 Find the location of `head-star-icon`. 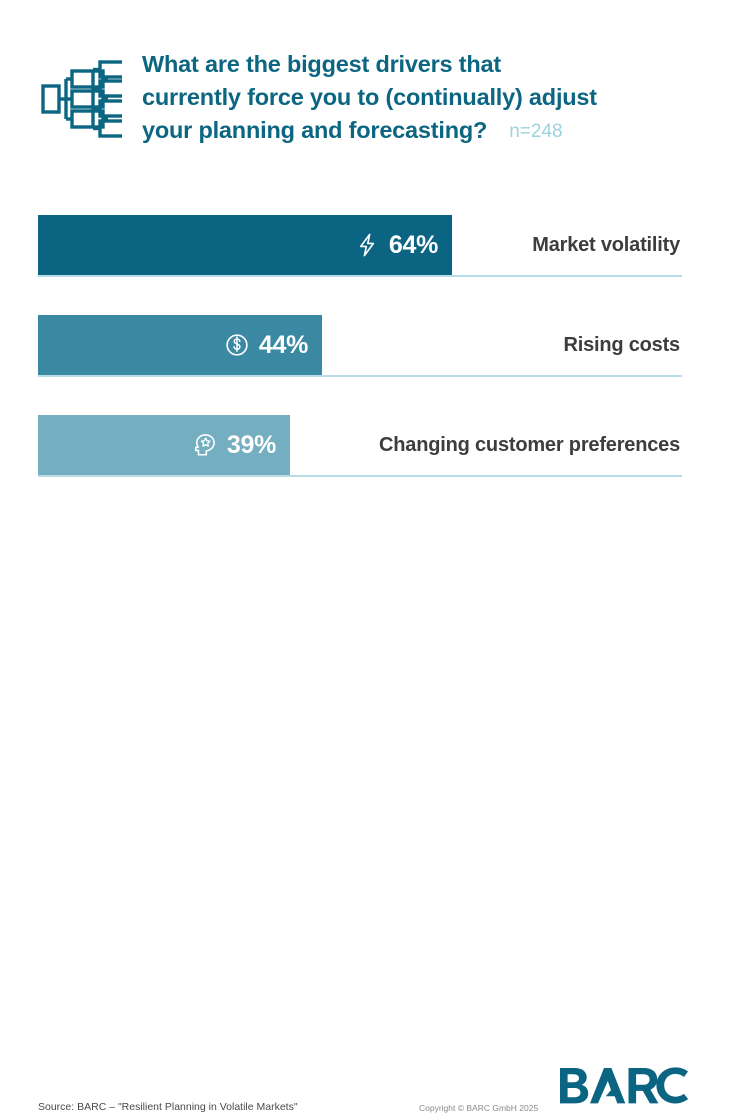

head-star-icon is located at coordinates (205, 445).